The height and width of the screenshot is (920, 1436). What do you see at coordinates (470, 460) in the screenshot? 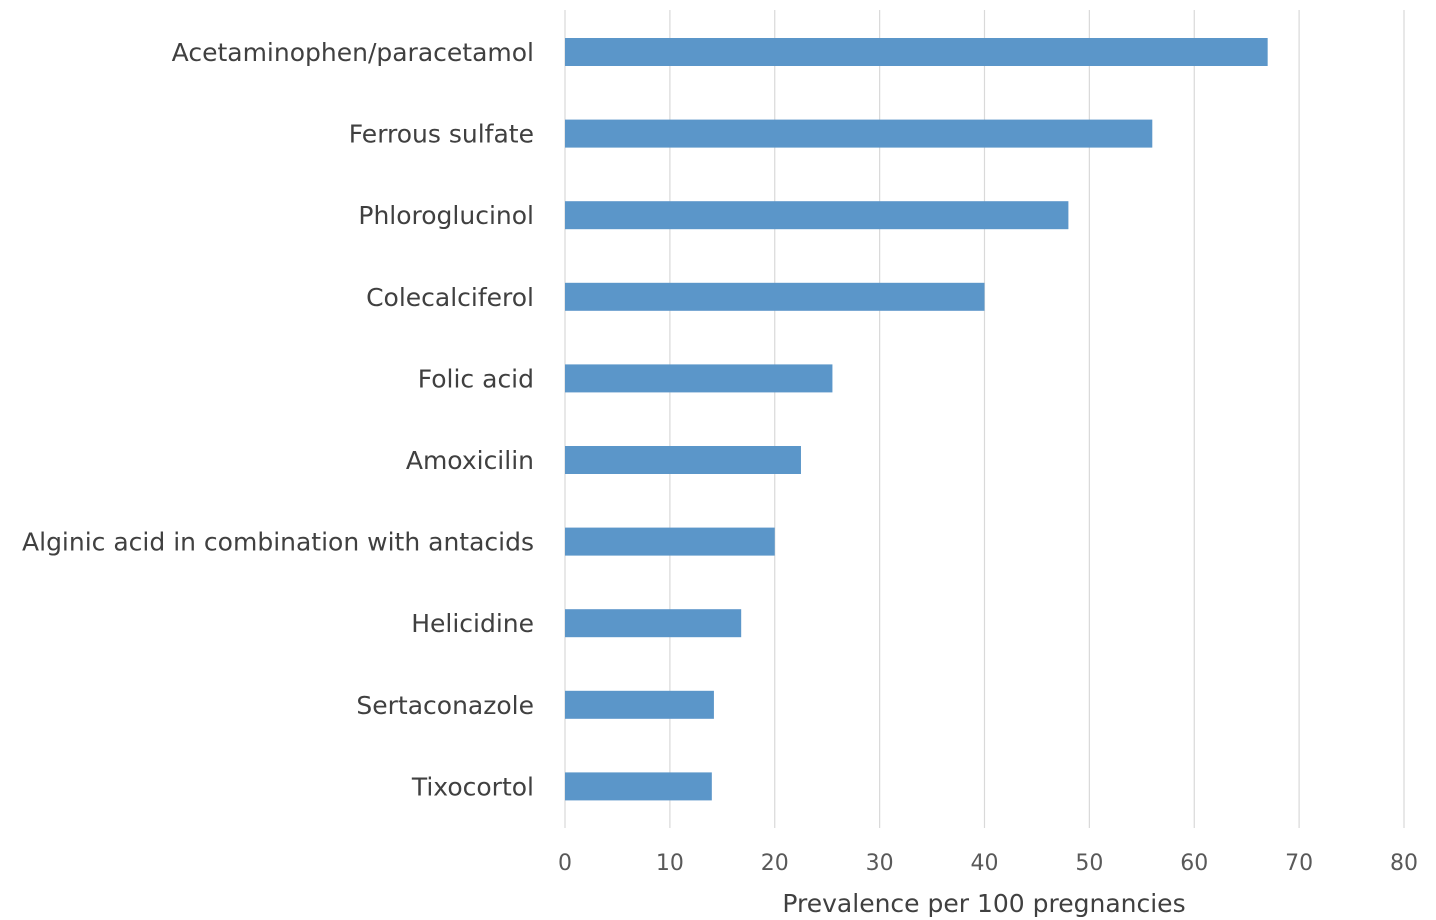
I see `category-label-6: Amoxicilin` at bounding box center [470, 460].